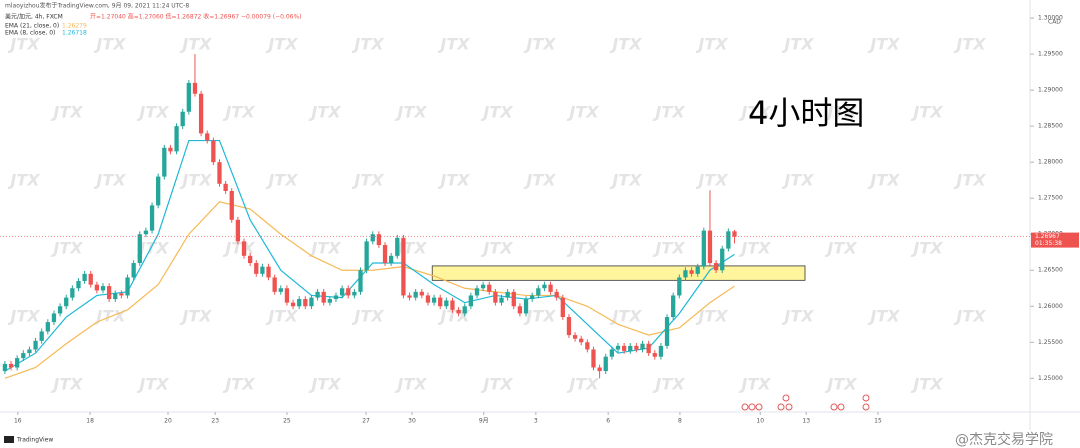  What do you see at coordinates (168, 421) in the screenshot?
I see `x-tick-label: 20` at bounding box center [168, 421].